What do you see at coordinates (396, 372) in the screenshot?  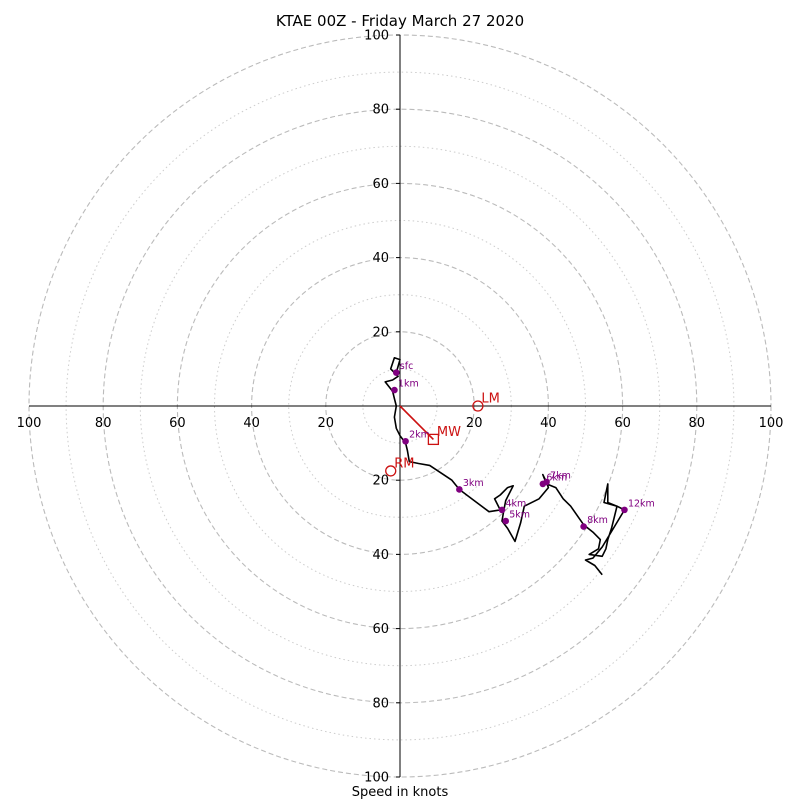 I see `height-marker-sfc` at bounding box center [396, 372].